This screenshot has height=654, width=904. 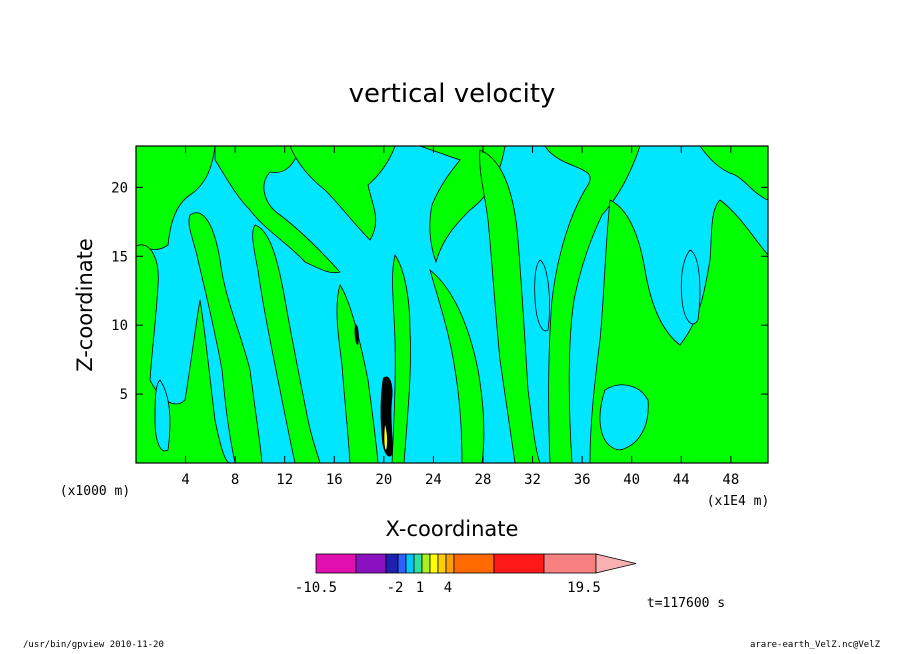 I want to click on colorbar-label-0: -10.5, so click(x=316, y=588).